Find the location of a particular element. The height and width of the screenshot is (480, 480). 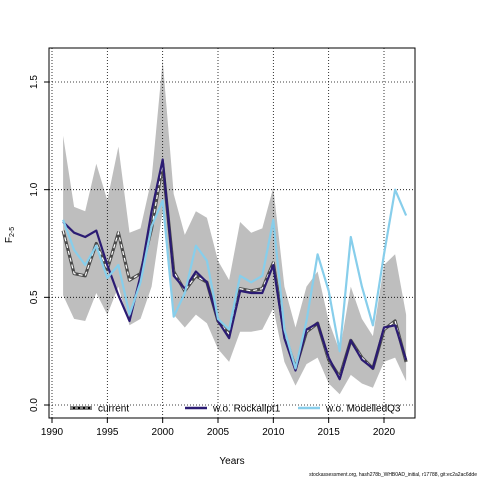

y-axis: 0.0 0.5 1.0 1.5 is located at coordinates (39, 243).